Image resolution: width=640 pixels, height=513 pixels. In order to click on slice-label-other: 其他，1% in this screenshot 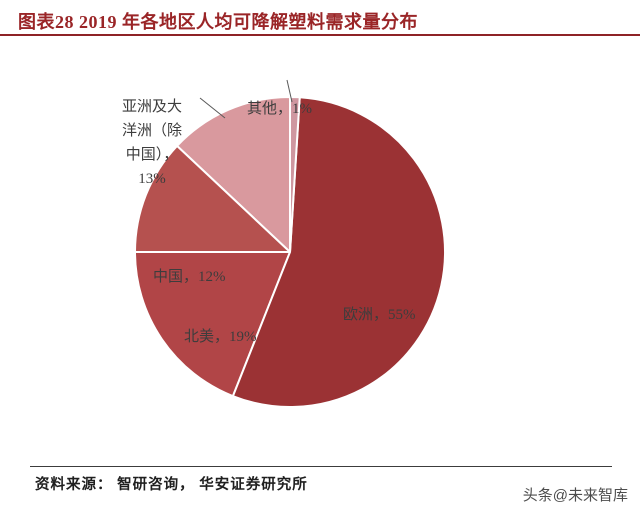, I will do `click(279, 109)`.